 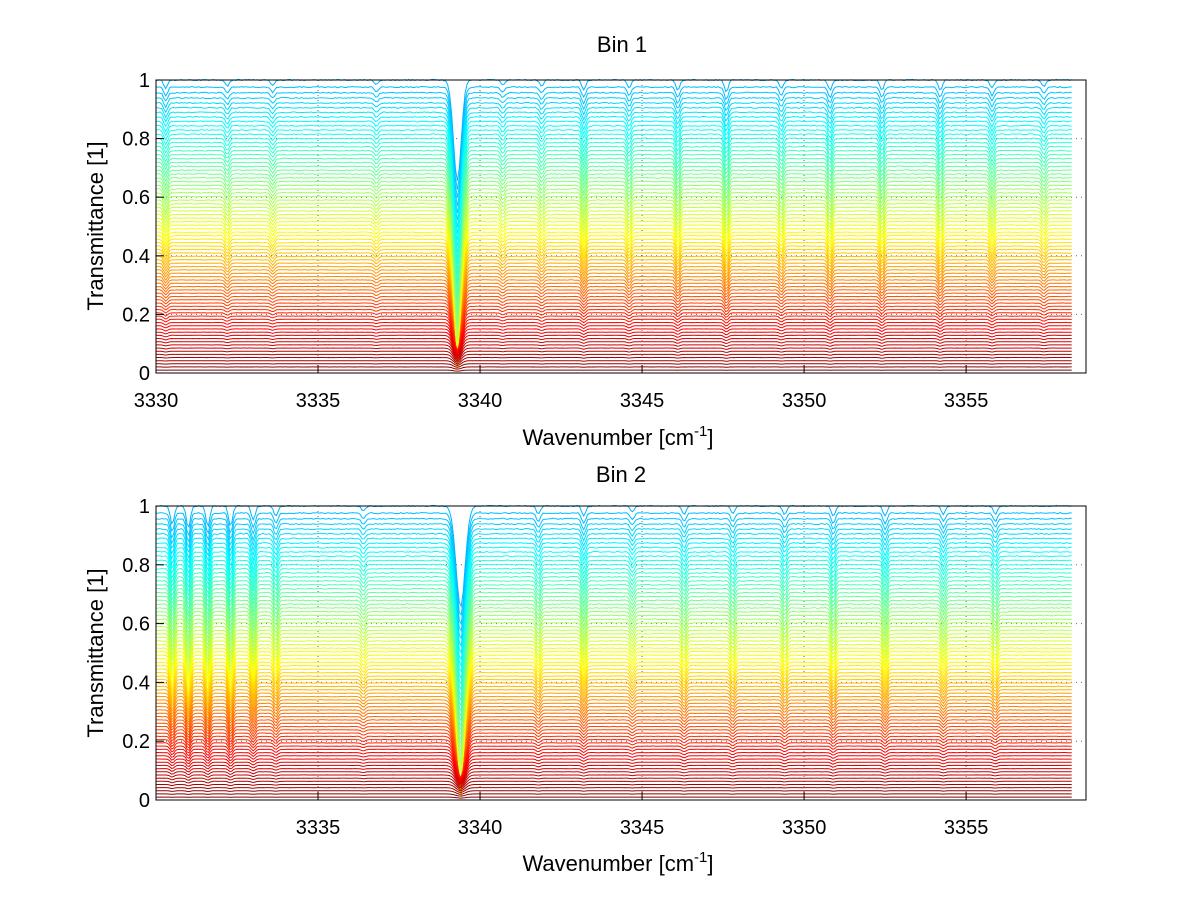 I want to click on y-tick-labels: 0 0.2 0.4 0.6 0.8 1, so click(x=136, y=227).